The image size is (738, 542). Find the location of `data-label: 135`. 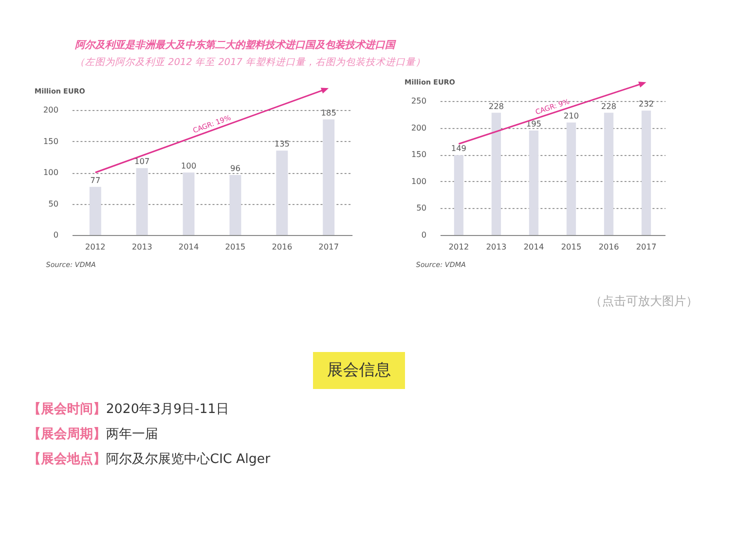

data-label: 135 is located at coordinates (282, 144).